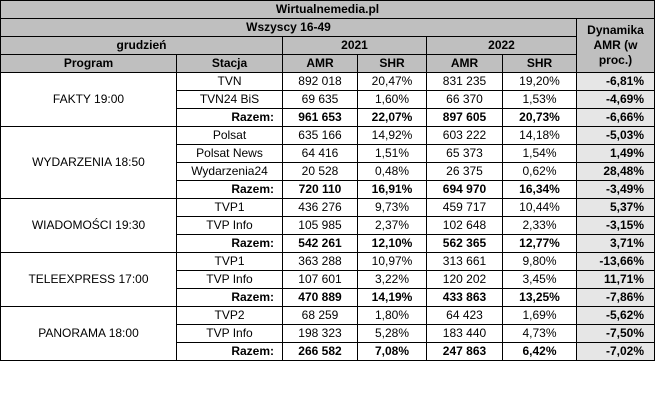 The image size is (655, 401). Describe the element at coordinates (615, 153) in the screenshot. I see `dynamics-cell: 1,49%` at that location.